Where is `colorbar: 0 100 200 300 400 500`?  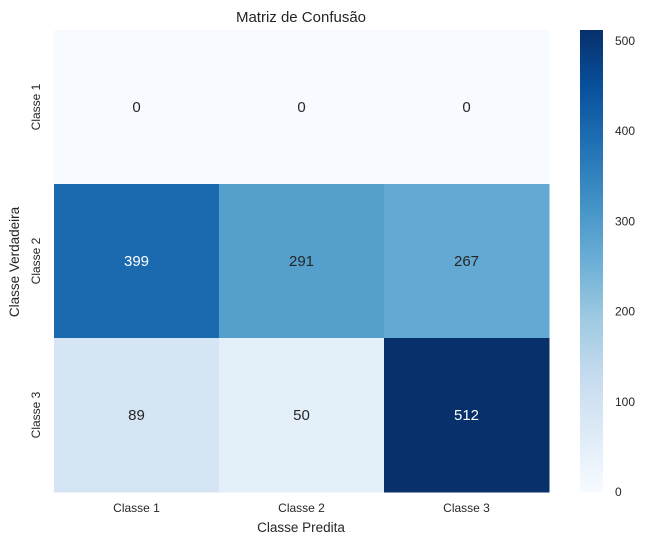
colorbar: 0 100 200 300 400 500 is located at coordinates (607, 264).